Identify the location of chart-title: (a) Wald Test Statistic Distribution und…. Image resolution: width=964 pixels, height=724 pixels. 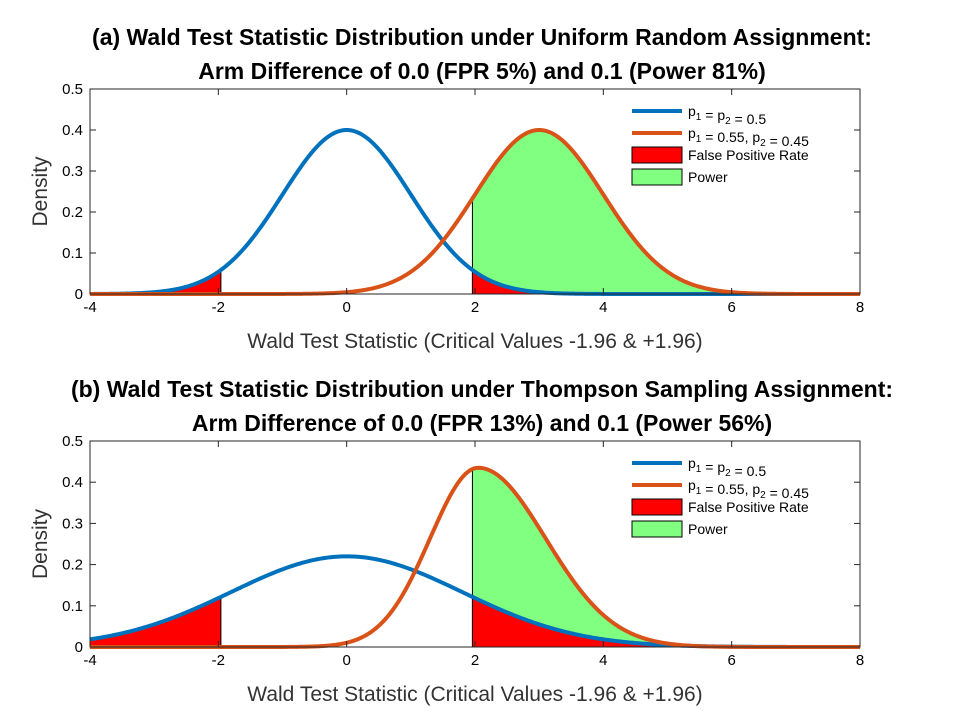
(482, 37).